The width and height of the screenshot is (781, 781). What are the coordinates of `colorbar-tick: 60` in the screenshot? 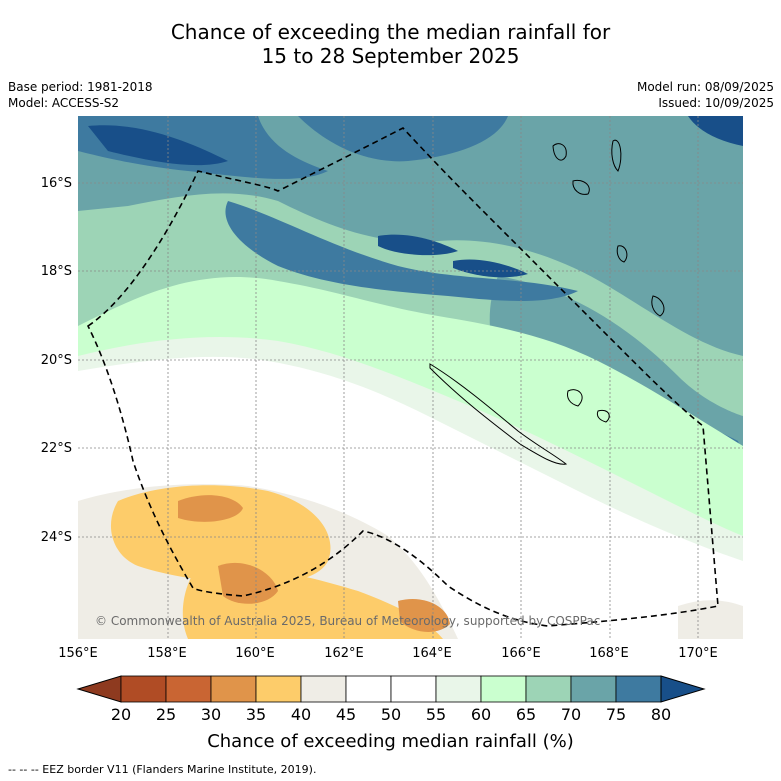 It's located at (481, 714).